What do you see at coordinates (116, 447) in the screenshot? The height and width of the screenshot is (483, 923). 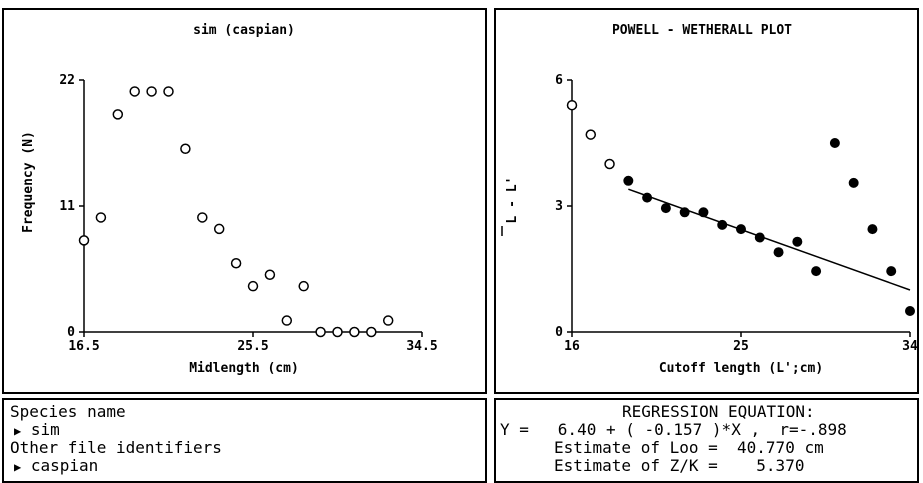 I see `file-identifiers-label: Other file identifiers` at bounding box center [116, 447].